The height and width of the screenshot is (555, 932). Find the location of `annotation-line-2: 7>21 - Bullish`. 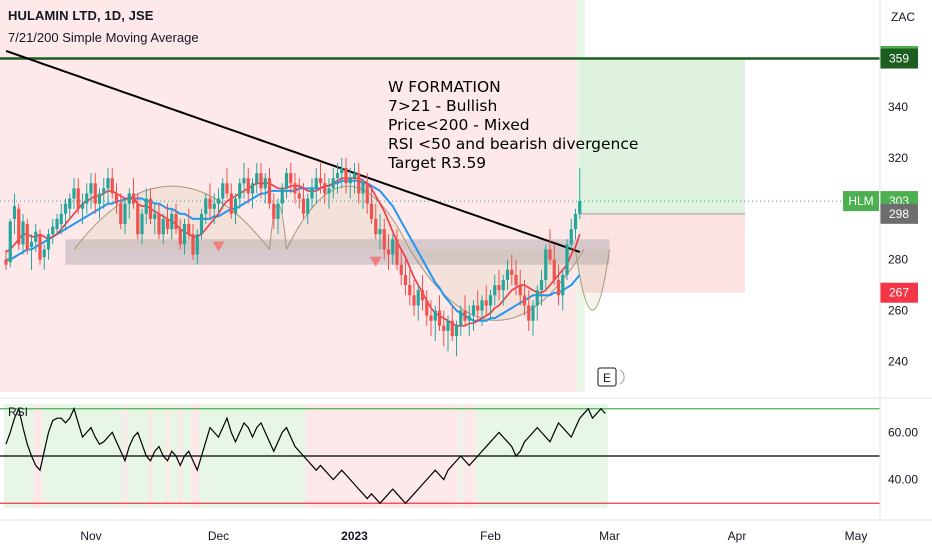

annotation-line-2: 7>21 - Bullish is located at coordinates (443, 106).